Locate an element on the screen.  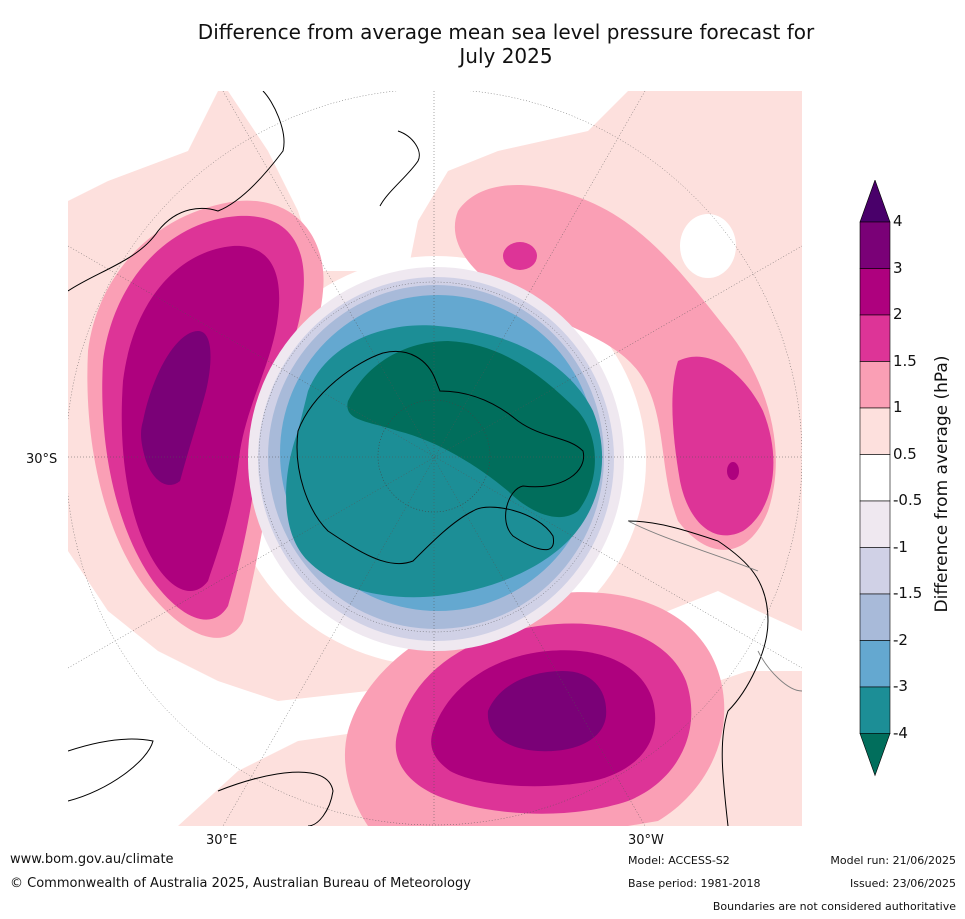
madagascar-coastline is located at coordinates (275, 798).